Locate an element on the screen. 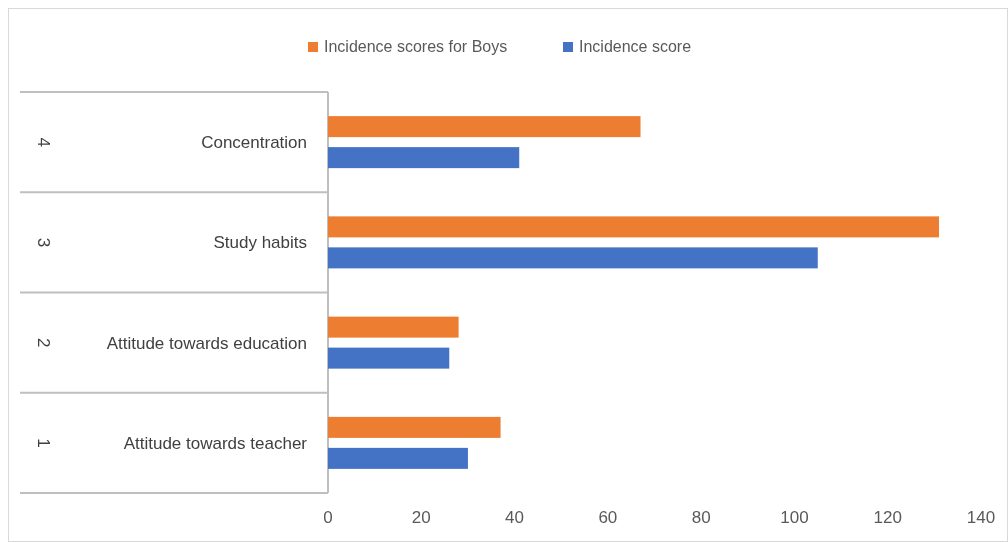  x-tick-label: 120 is located at coordinates (887, 517).